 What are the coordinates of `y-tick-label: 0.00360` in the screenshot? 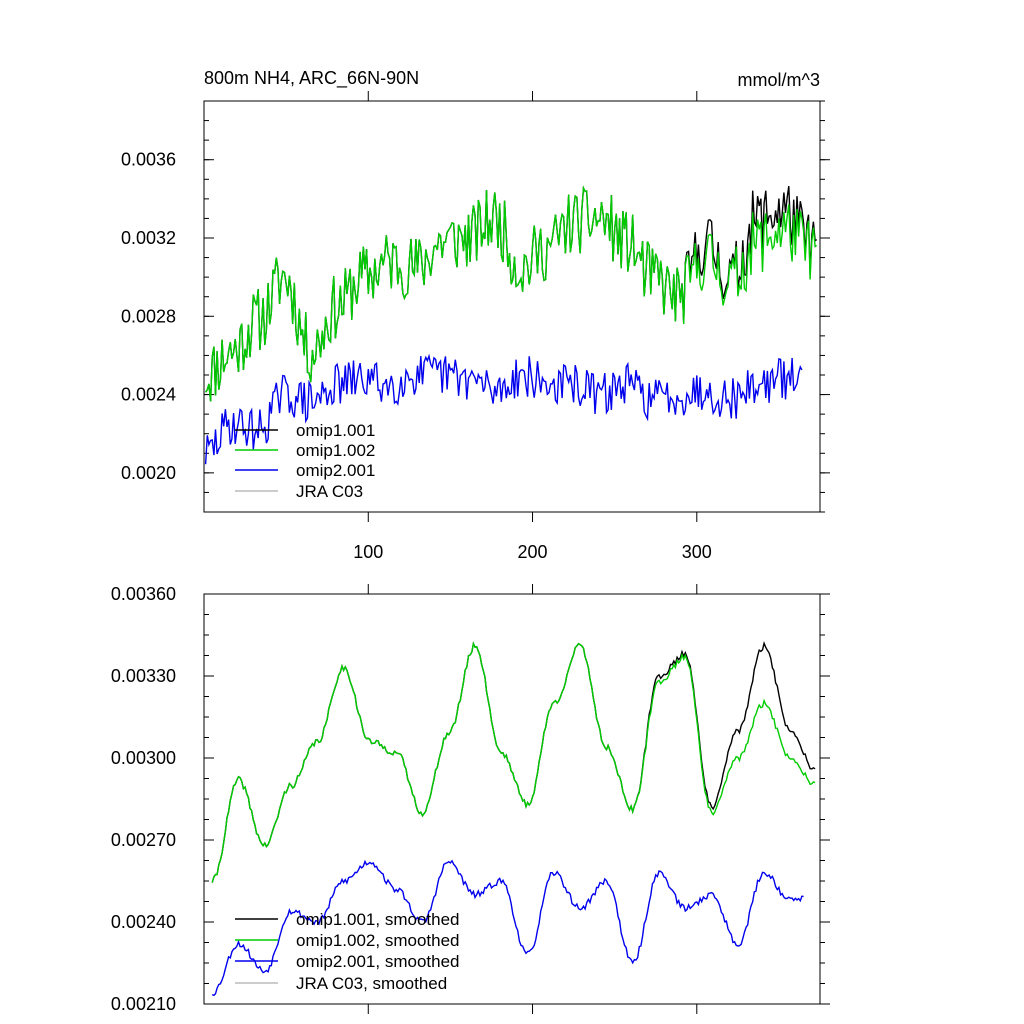 It's located at (143, 594).